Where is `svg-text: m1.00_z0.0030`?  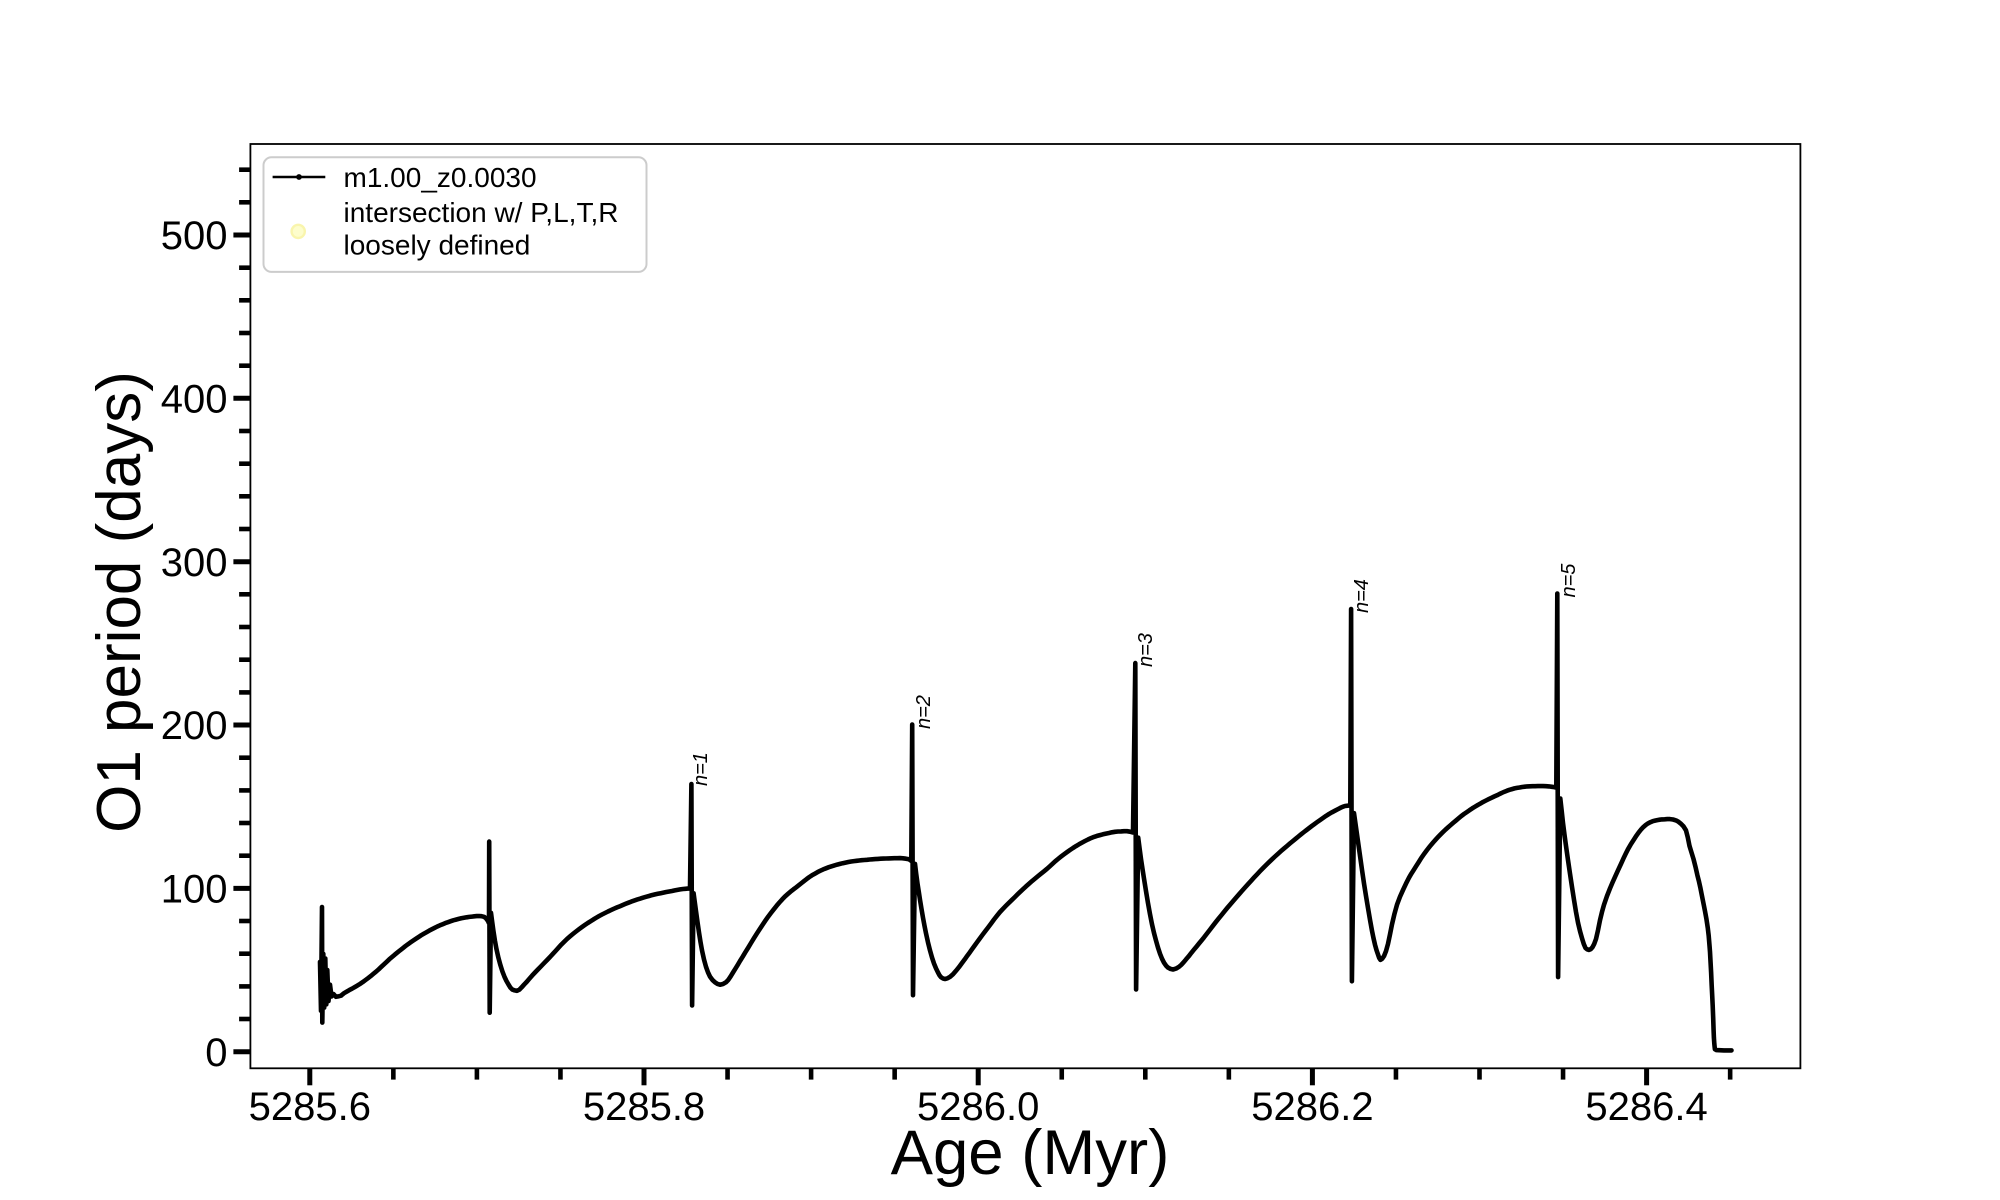
svg-text: m1.00_z0.0030 is located at coordinates (440, 177).